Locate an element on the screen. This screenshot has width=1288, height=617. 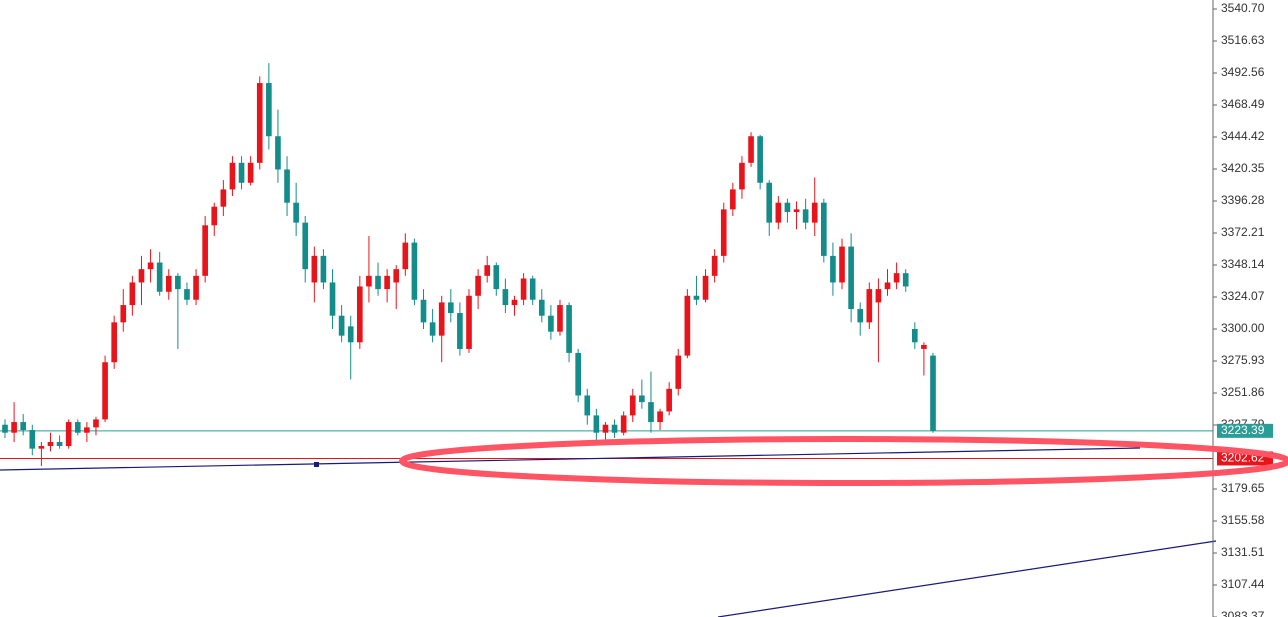
y-tick-label: 3468.49 is located at coordinates (1243, 104).